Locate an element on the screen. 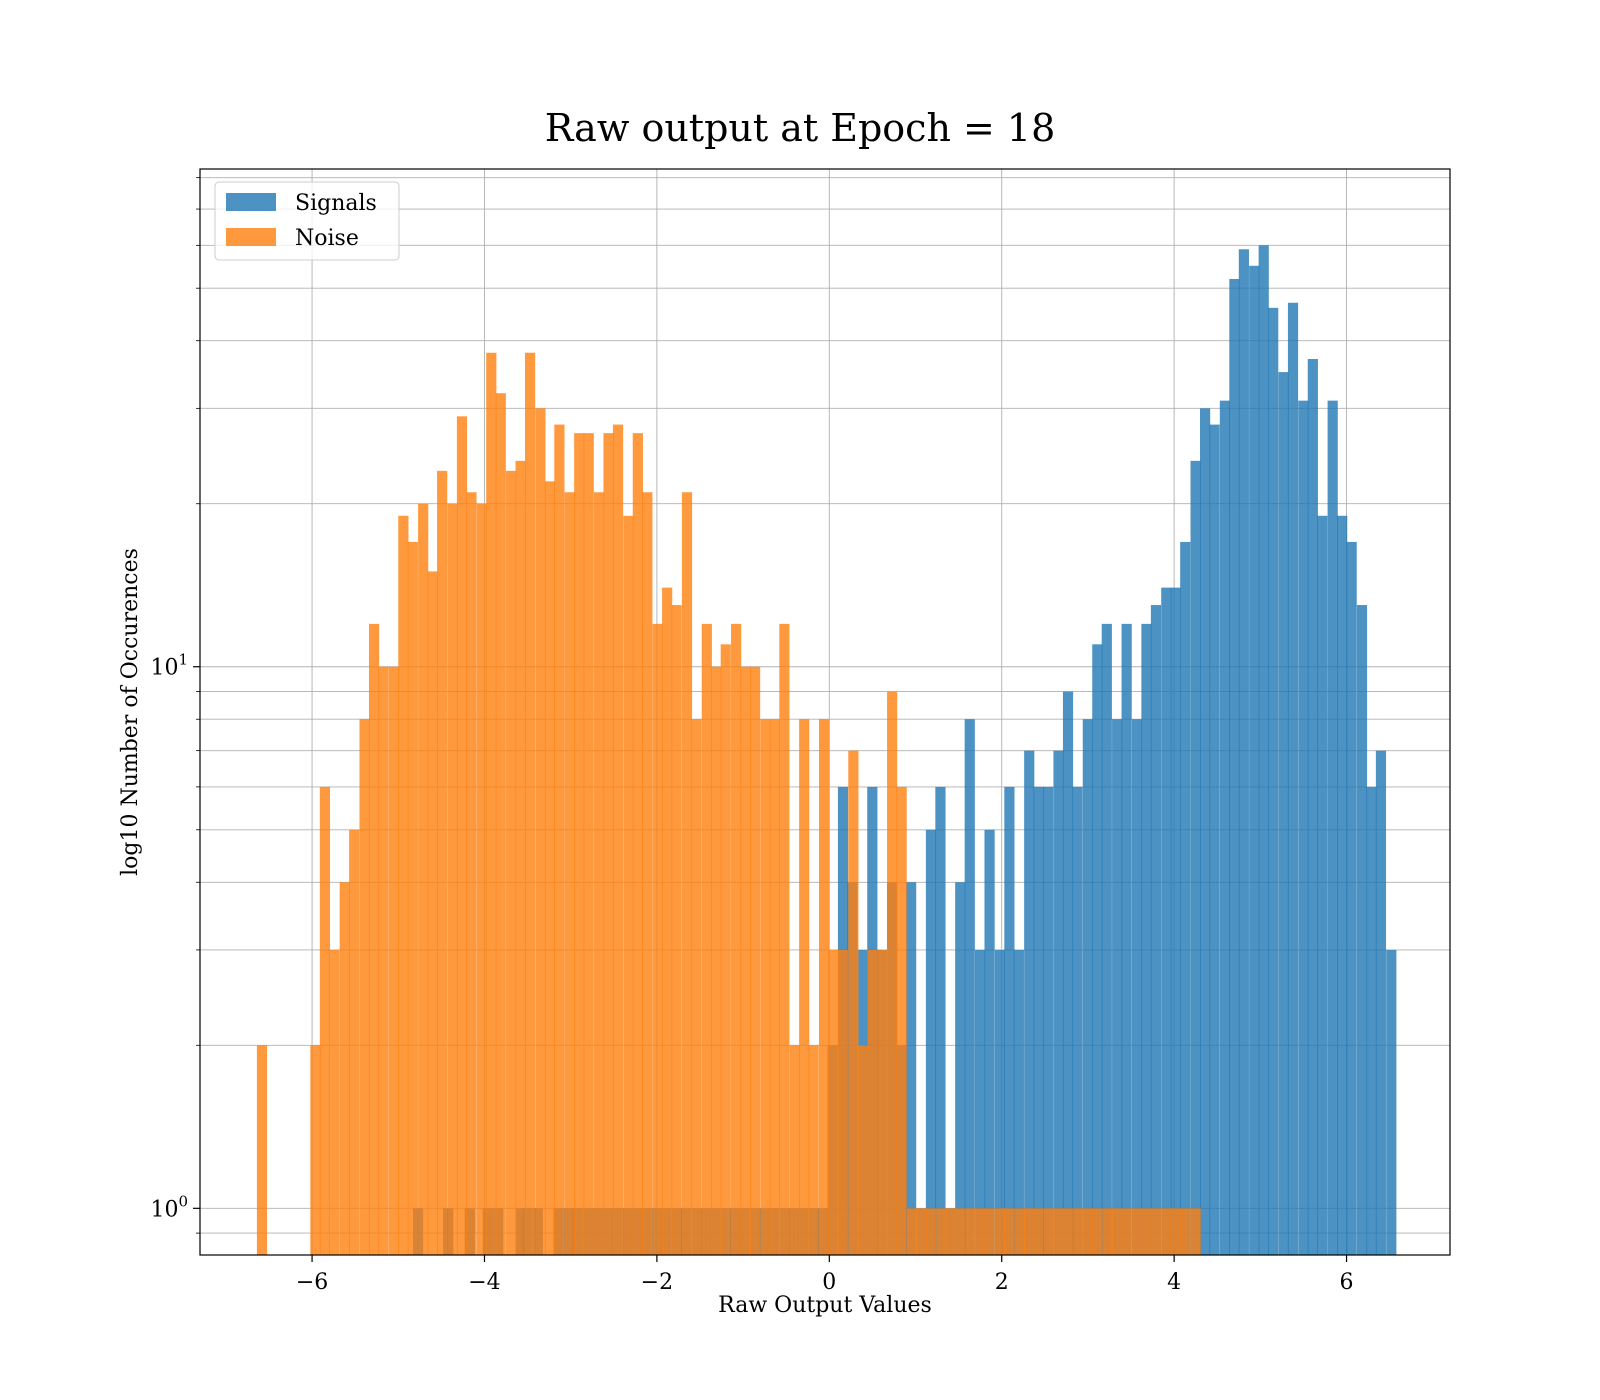 This screenshot has height=1400, width=1600. x-tick-label: −2 is located at coordinates (657, 1282).